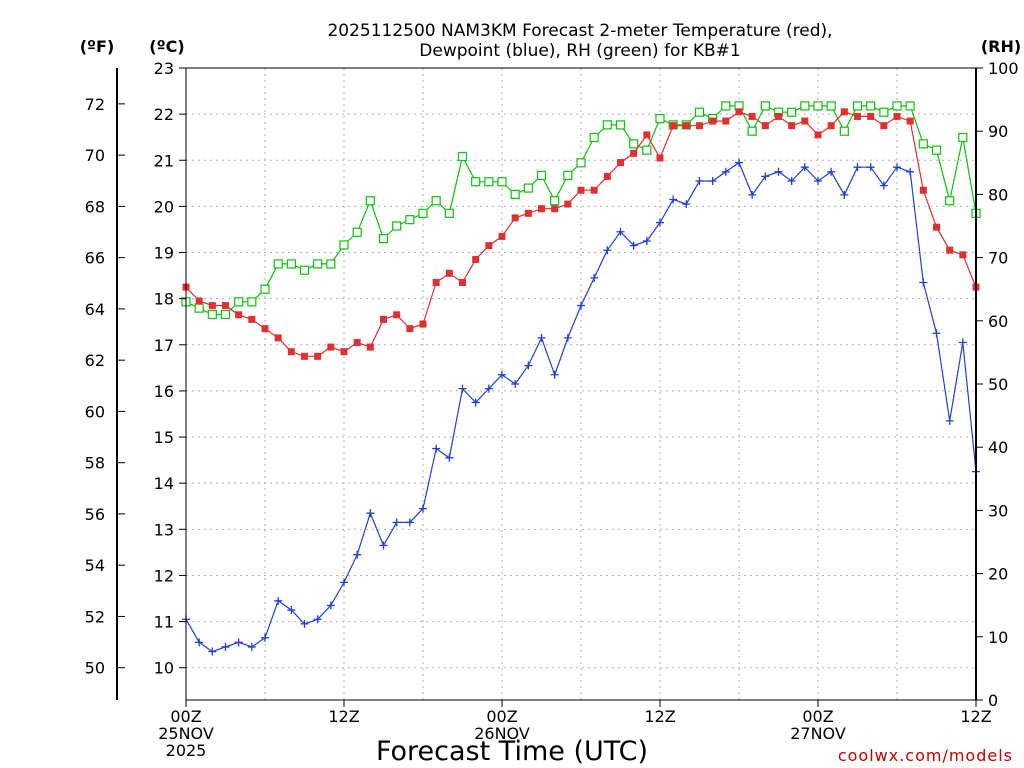 The width and height of the screenshot is (1024, 768). What do you see at coordinates (993, 700) in the screenshot?
I see `rh-tick-label: 0` at bounding box center [993, 700].